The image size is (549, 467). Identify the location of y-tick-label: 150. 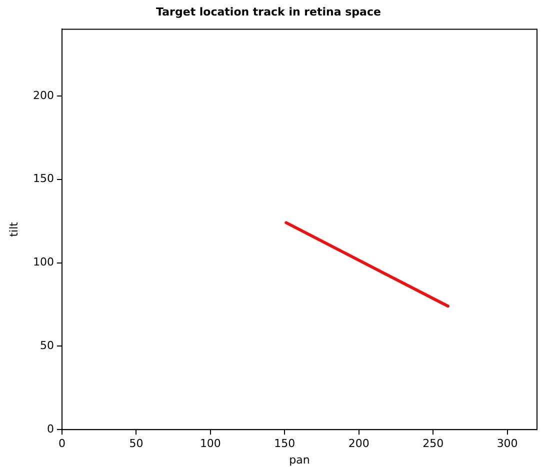
(43, 179).